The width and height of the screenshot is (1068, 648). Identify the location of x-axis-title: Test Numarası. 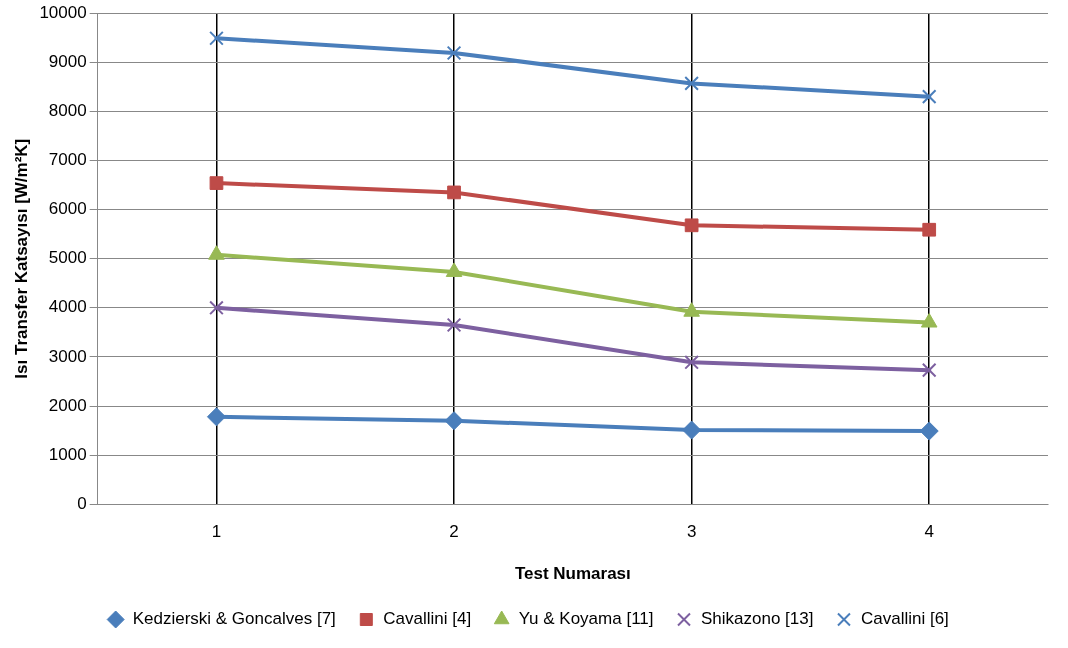
(572, 574).